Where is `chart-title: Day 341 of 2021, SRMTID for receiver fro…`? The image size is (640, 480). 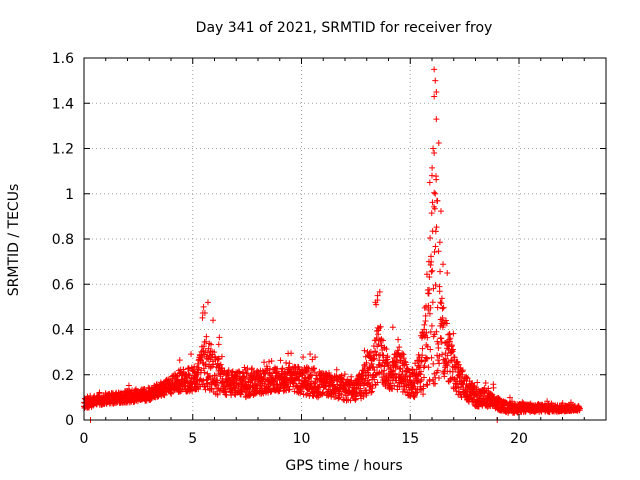 chart-title: Day 341 of 2021, SRMTID for receiver fro… is located at coordinates (344, 28).